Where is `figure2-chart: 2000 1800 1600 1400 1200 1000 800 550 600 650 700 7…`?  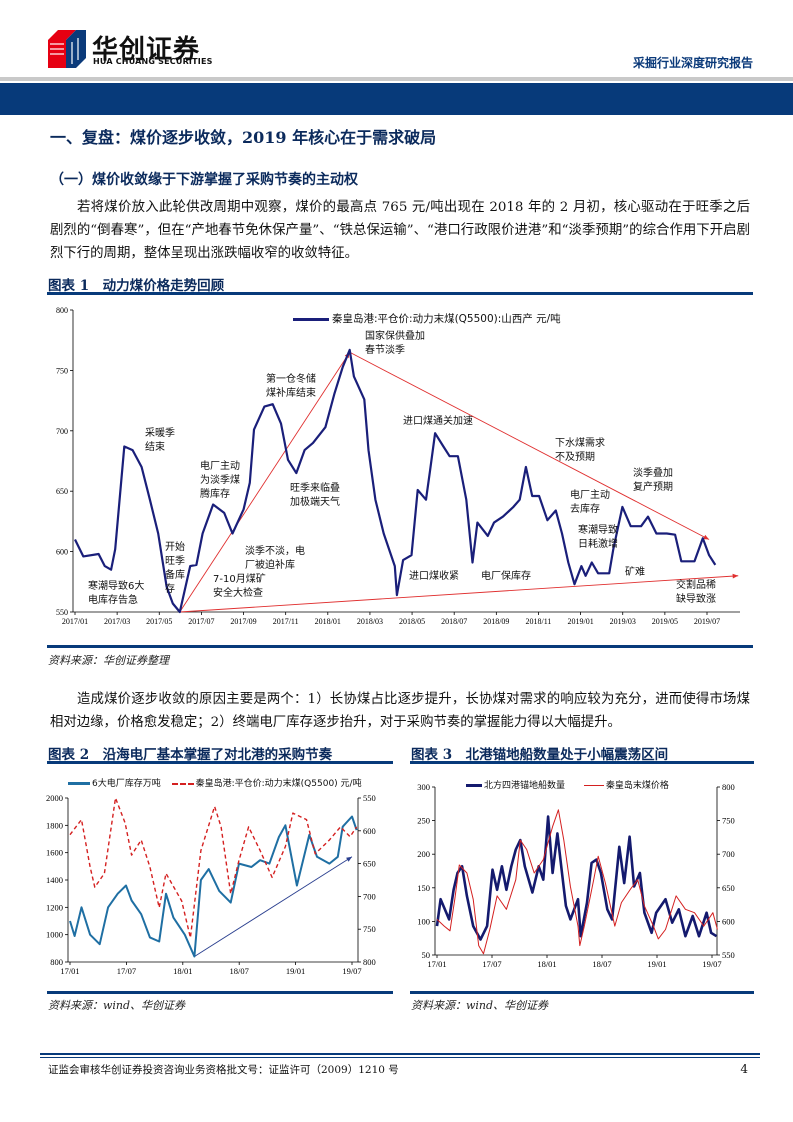
figure2-chart: 2000 1800 1600 1400 1200 1000 800 550 600 650 700 7… is located at coordinates (211, 884).